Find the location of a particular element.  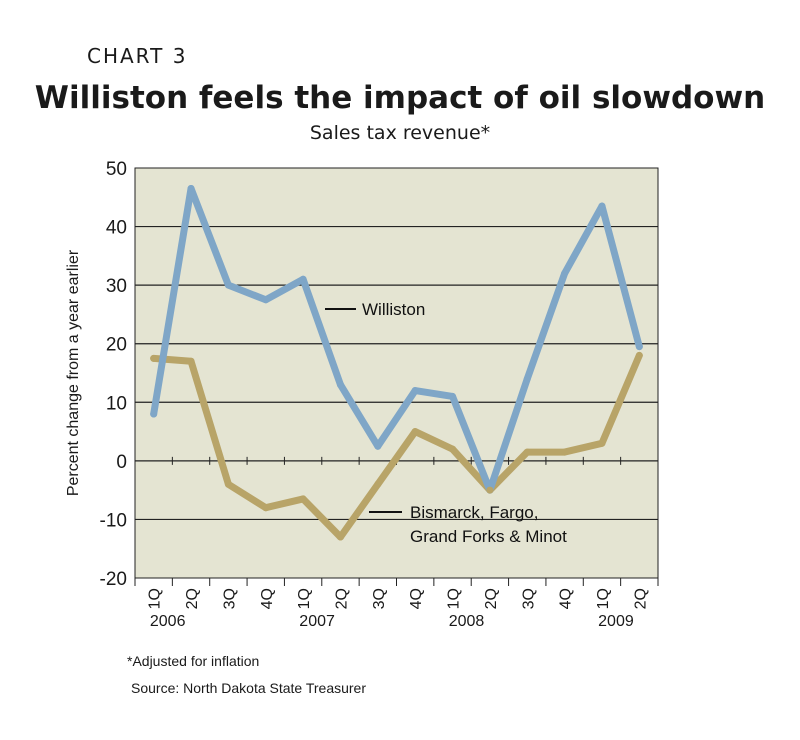

x-year-label: 2007 is located at coordinates (317, 621).